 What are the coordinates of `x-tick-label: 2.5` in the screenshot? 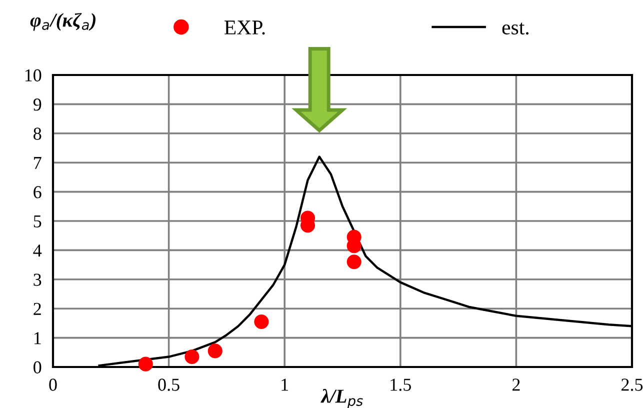 It's located at (632, 384).